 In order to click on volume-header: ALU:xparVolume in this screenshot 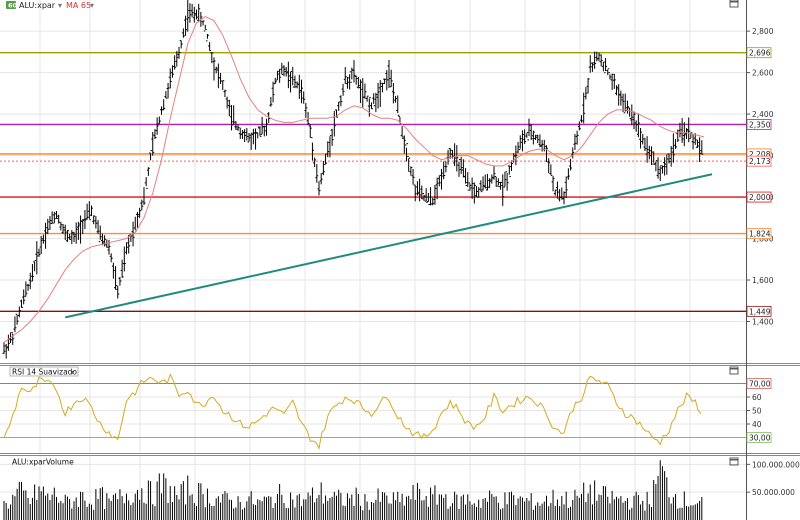, I will do `click(43, 462)`.